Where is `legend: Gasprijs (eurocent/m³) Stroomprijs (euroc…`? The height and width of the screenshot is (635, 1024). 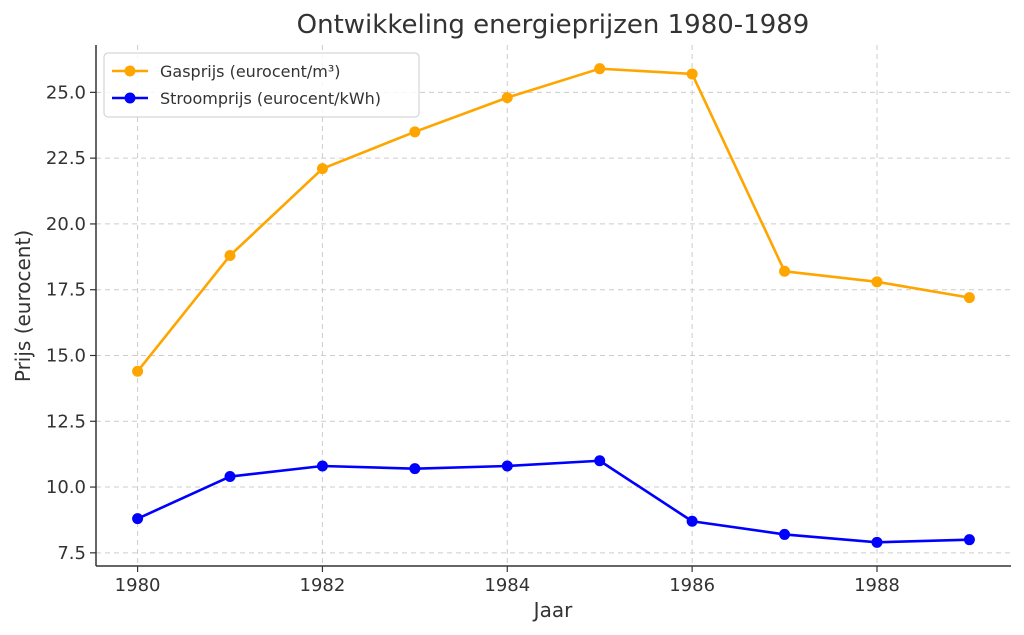 legend: Gasprijs (eurocent/m³) Stroomprijs (euroc… is located at coordinates (261, 85).